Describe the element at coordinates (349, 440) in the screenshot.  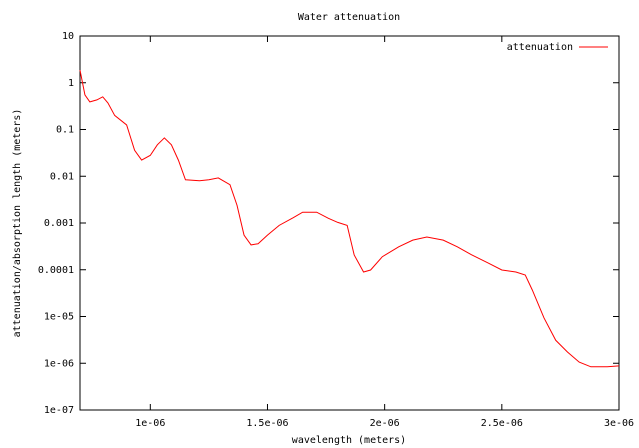
I see `x-axis-label: wavelength (meters)` at that location.